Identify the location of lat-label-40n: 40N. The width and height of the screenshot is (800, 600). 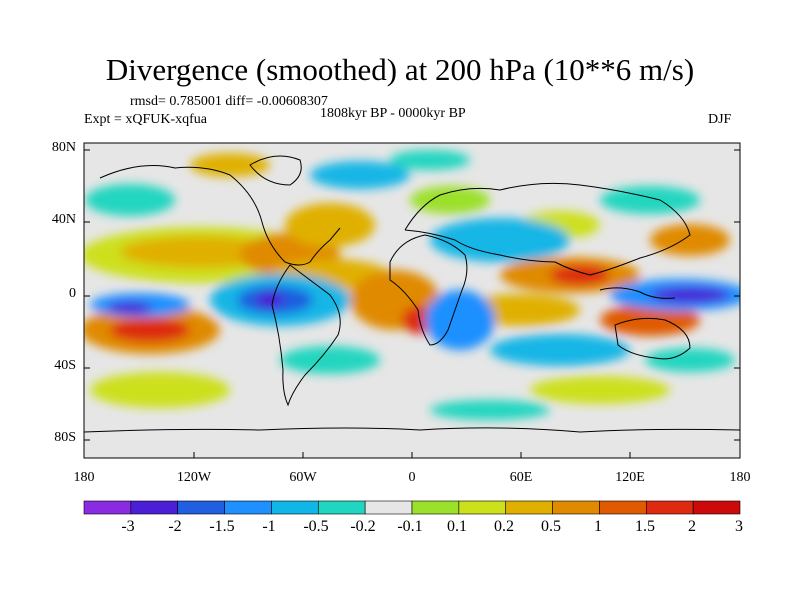
(63, 219).